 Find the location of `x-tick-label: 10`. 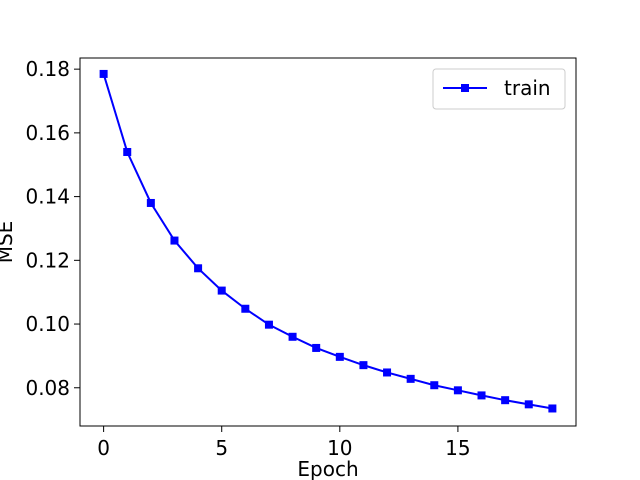

x-tick-label: 10 is located at coordinates (339, 448).